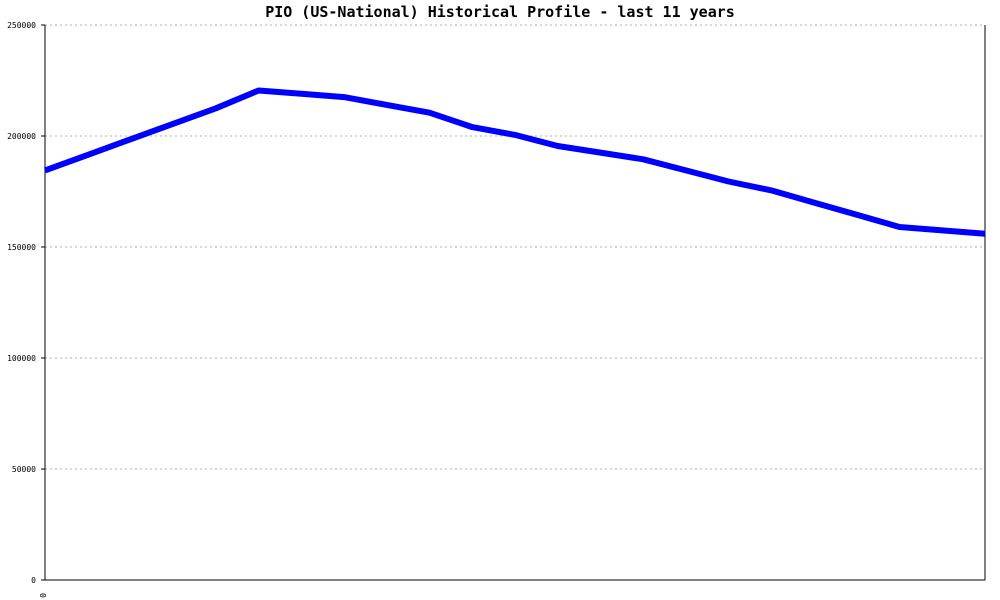 The width and height of the screenshot is (1000, 600). I want to click on x-tick-labels: 0, so click(42, 595).